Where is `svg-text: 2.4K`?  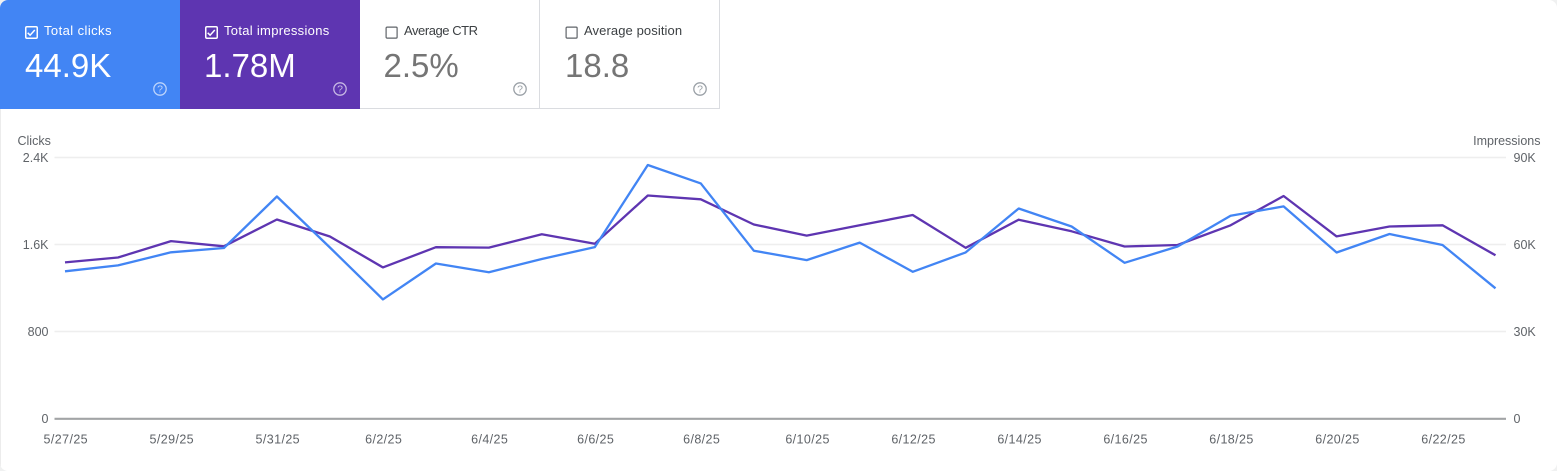 svg-text: 2.4K is located at coordinates (36, 158).